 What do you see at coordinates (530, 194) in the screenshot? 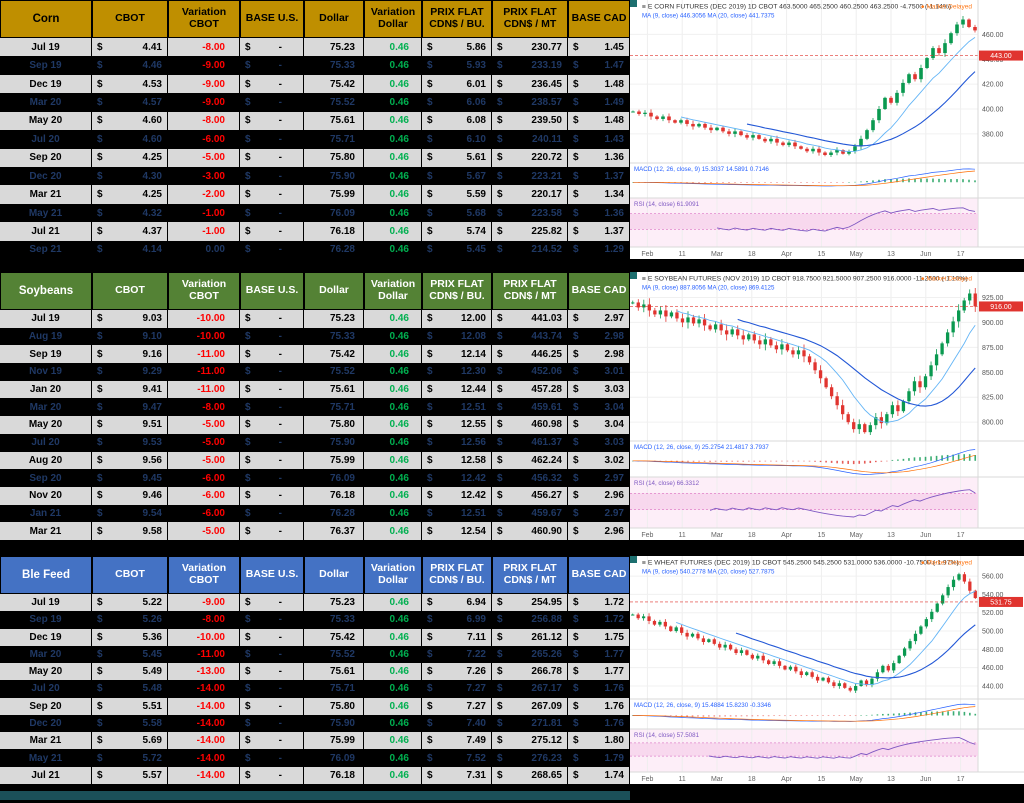
I see `prix-flat-mt-cell: $220.17` at bounding box center [530, 194].